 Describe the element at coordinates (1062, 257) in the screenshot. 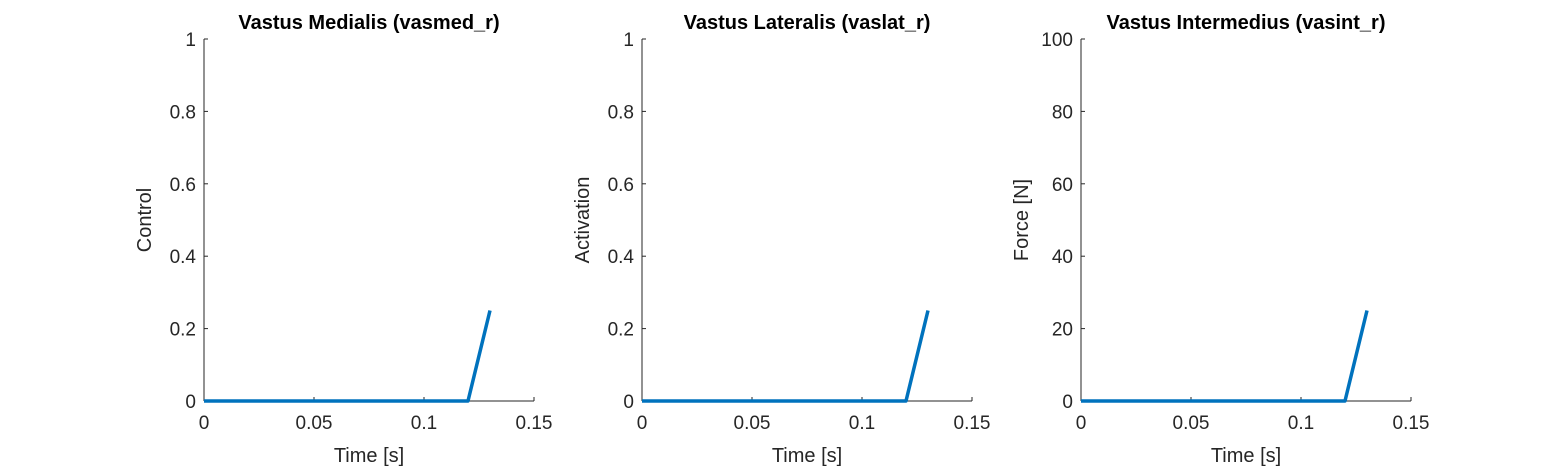

I see `y-tick-label: 40` at that location.